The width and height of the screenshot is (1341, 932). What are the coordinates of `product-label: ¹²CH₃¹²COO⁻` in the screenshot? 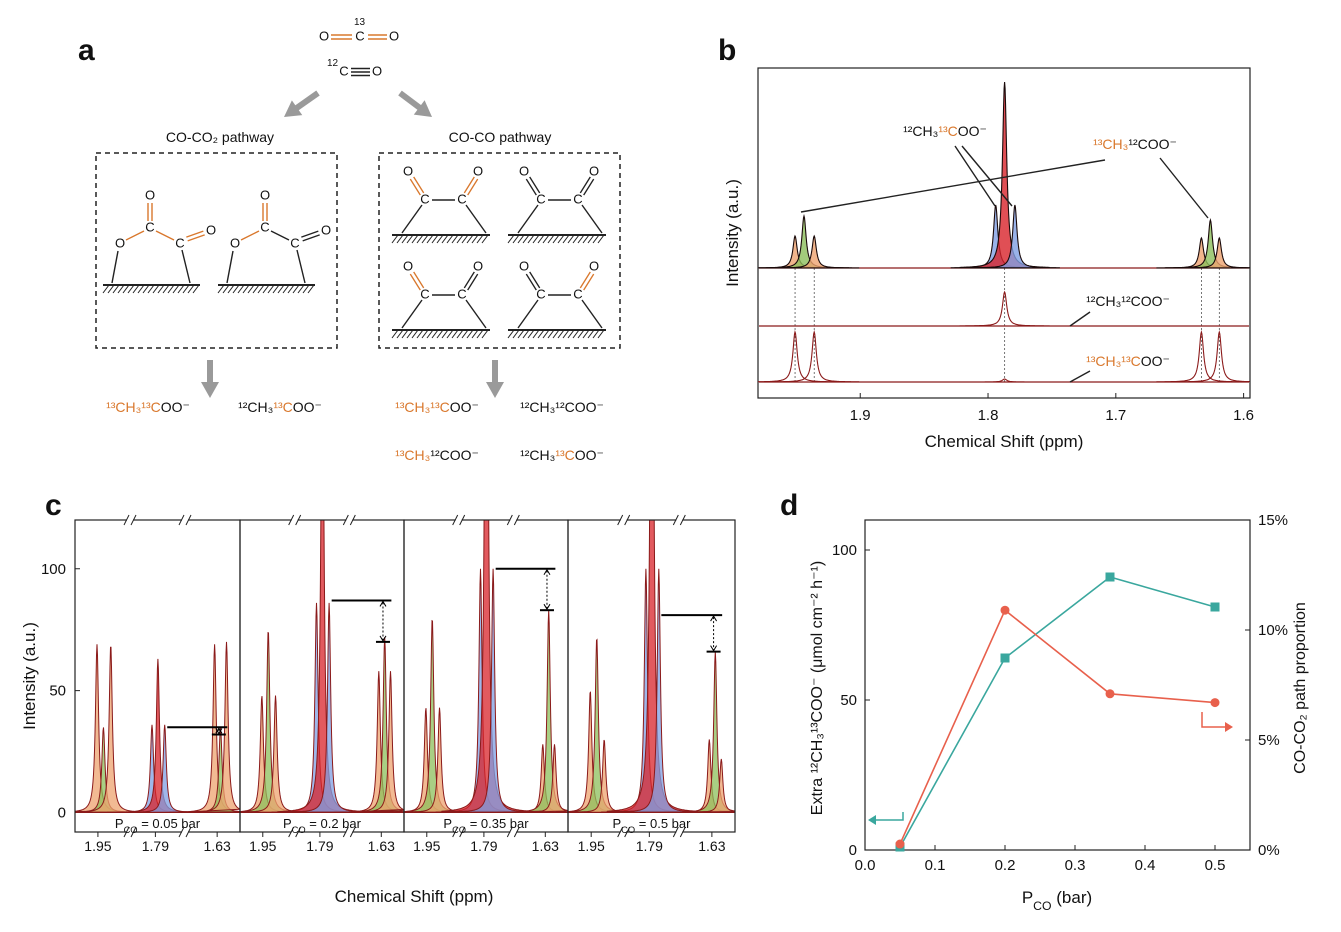 It's located at (562, 407).